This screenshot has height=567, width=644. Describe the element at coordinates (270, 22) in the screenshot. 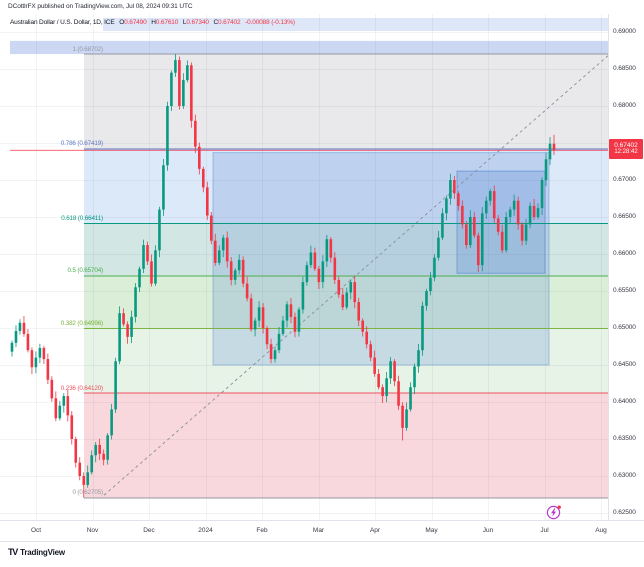

I see `change-value: -0.00088 (-0.13%)` at that location.